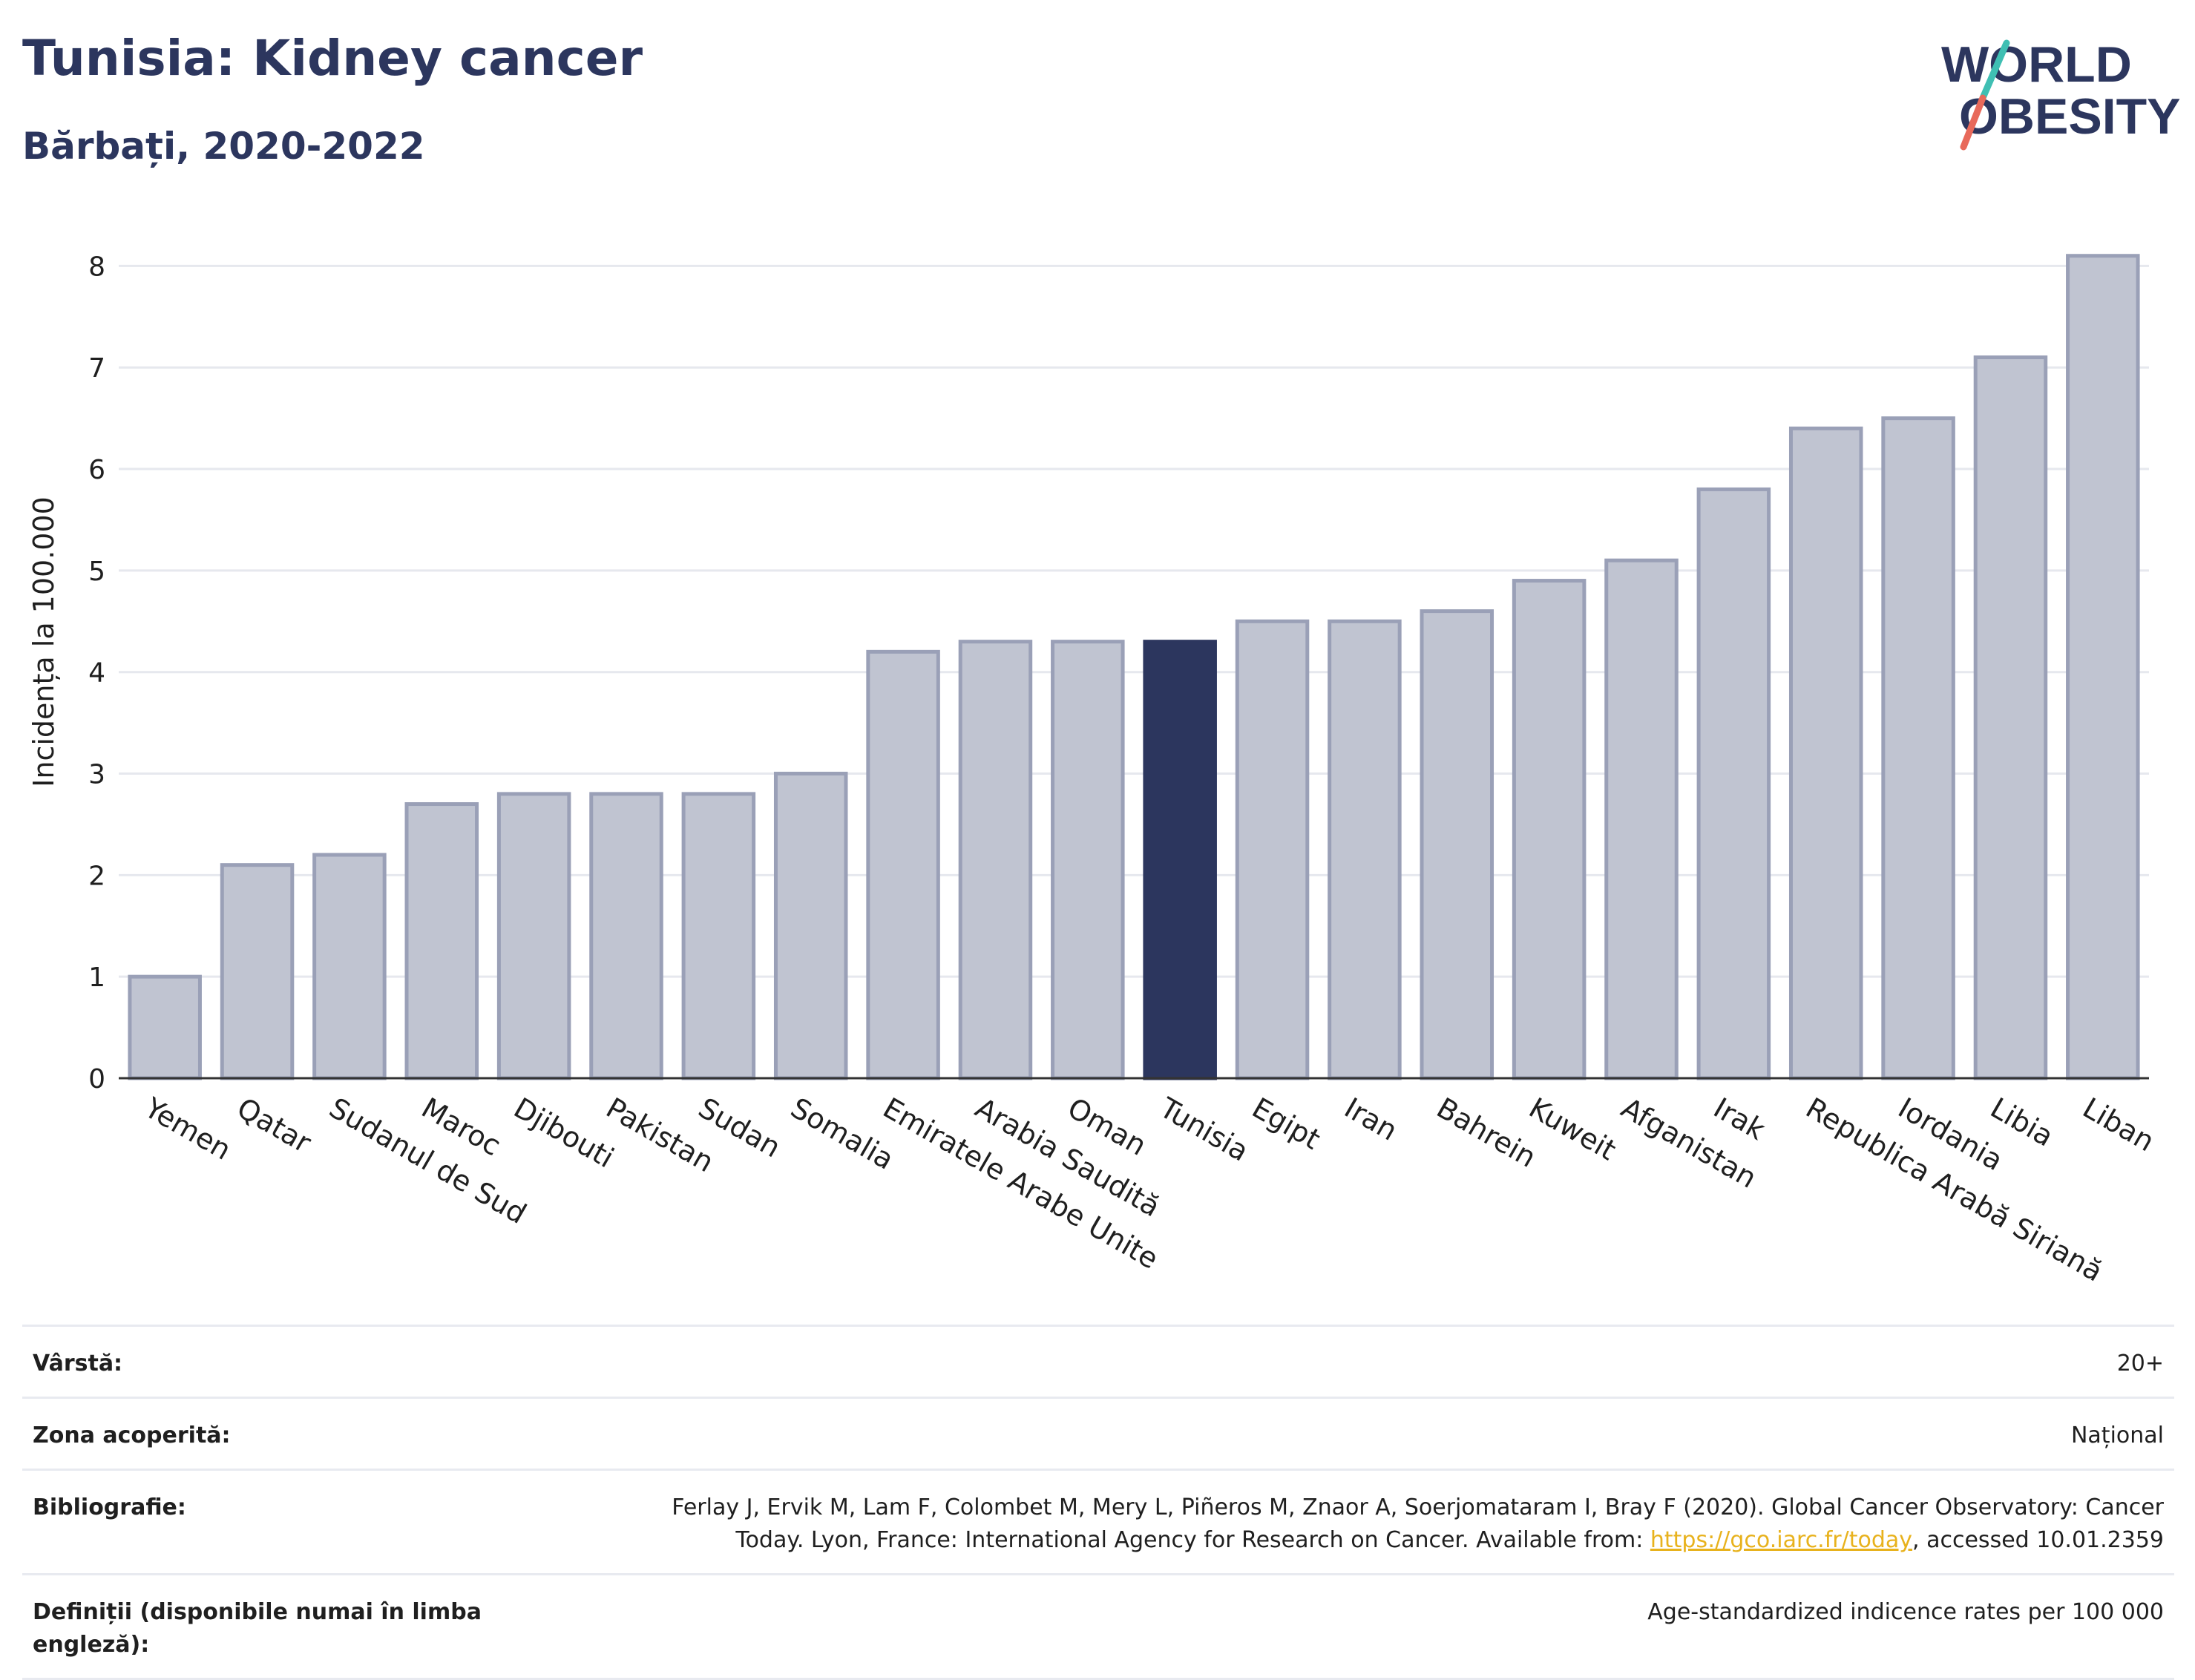  I want to click on y-tick-label: 4, so click(96, 674).